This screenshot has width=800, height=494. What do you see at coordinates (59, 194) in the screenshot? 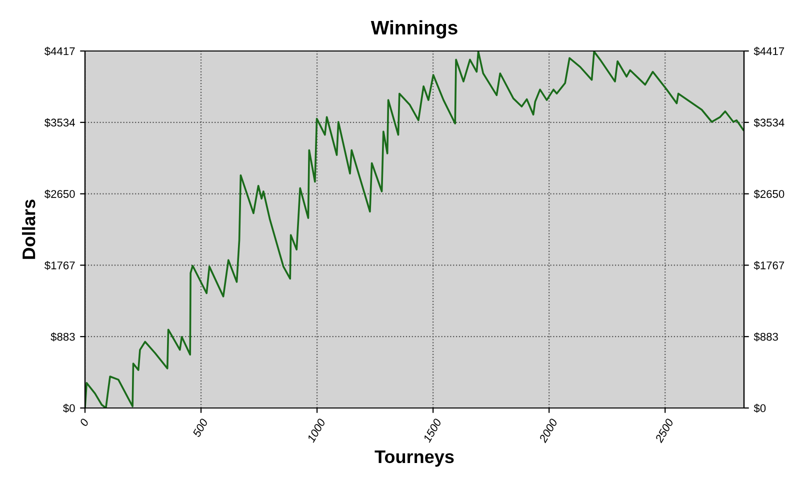
I see `y-tick-label: $2650` at bounding box center [59, 194].